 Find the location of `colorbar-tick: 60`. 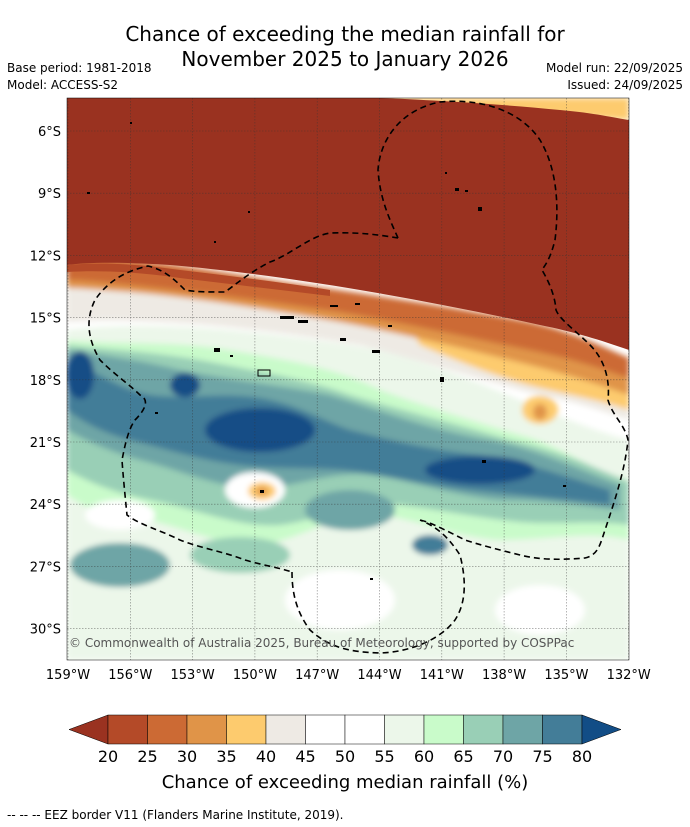

colorbar-tick: 60 is located at coordinates (424, 756).